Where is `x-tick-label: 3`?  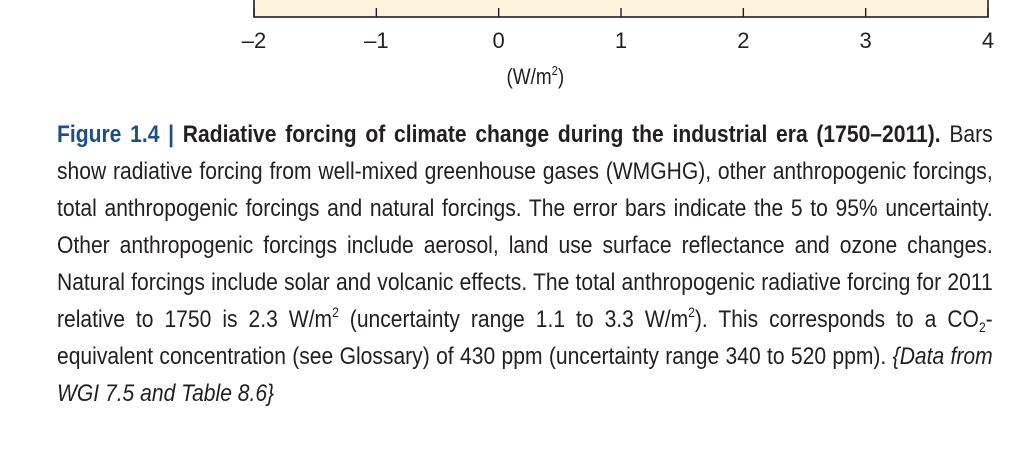 x-tick-label: 3 is located at coordinates (866, 40).